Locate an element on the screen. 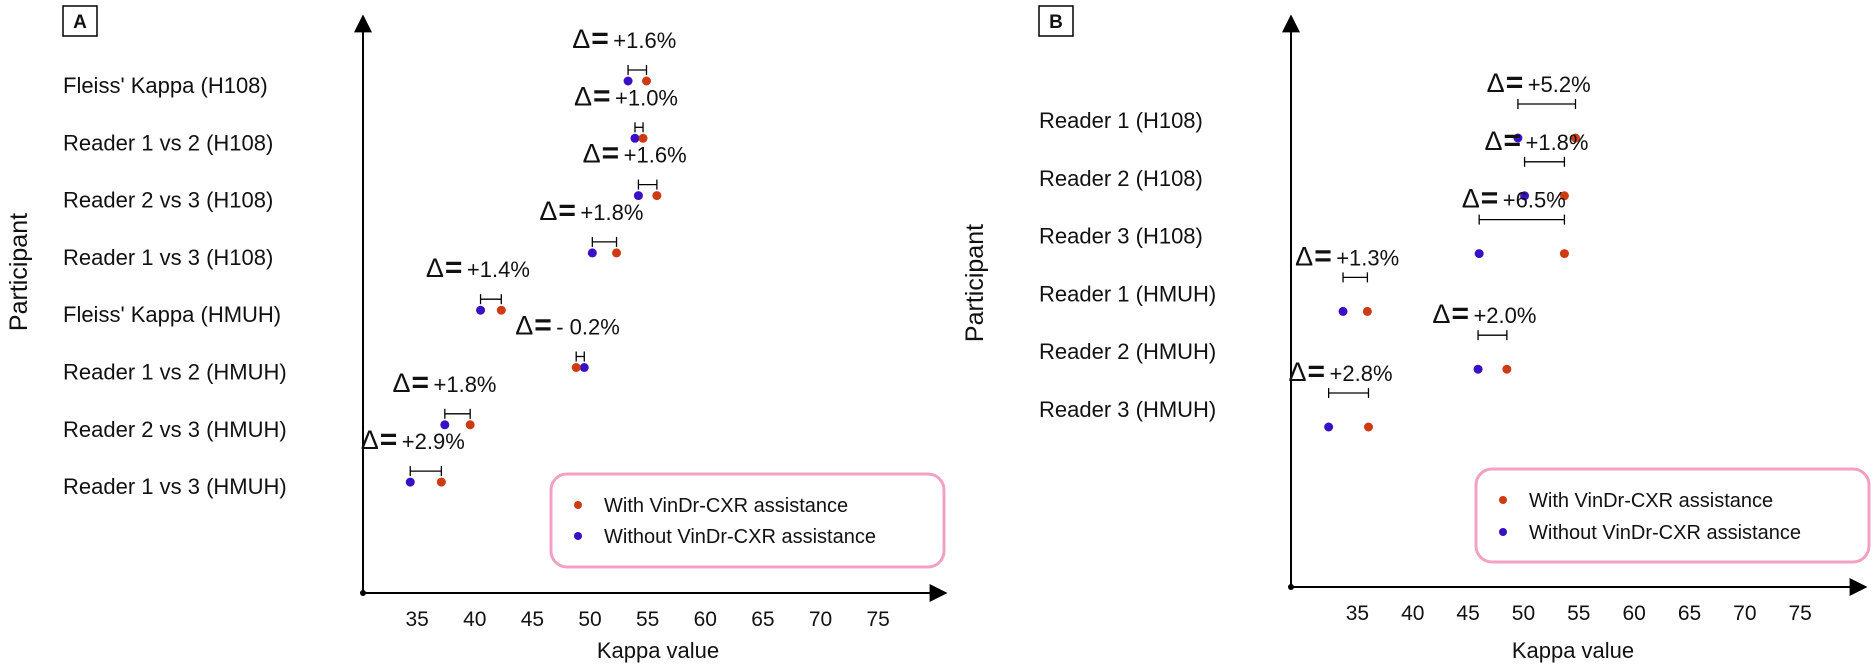  panel-b-legend-without-marker is located at coordinates (1503, 532).